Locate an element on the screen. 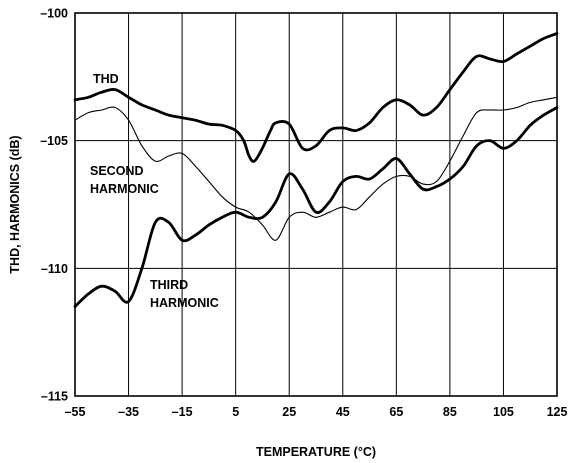 Image resolution: width=572 pixels, height=463 pixels. x-tick-labels: –55 –35 –15 5 25 45 65 85 105 125 is located at coordinates (316, 412).